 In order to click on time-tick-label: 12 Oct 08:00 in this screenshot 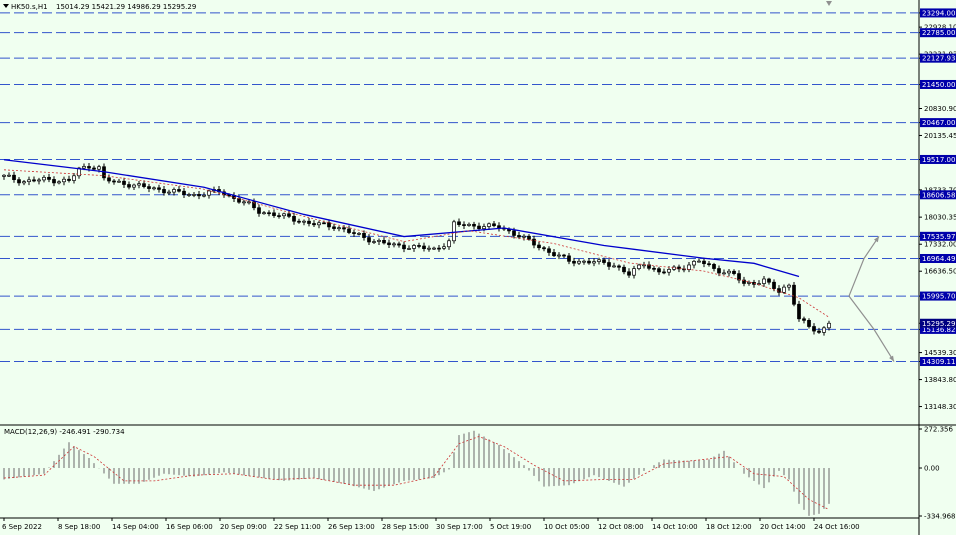, I will do `click(621, 527)`.